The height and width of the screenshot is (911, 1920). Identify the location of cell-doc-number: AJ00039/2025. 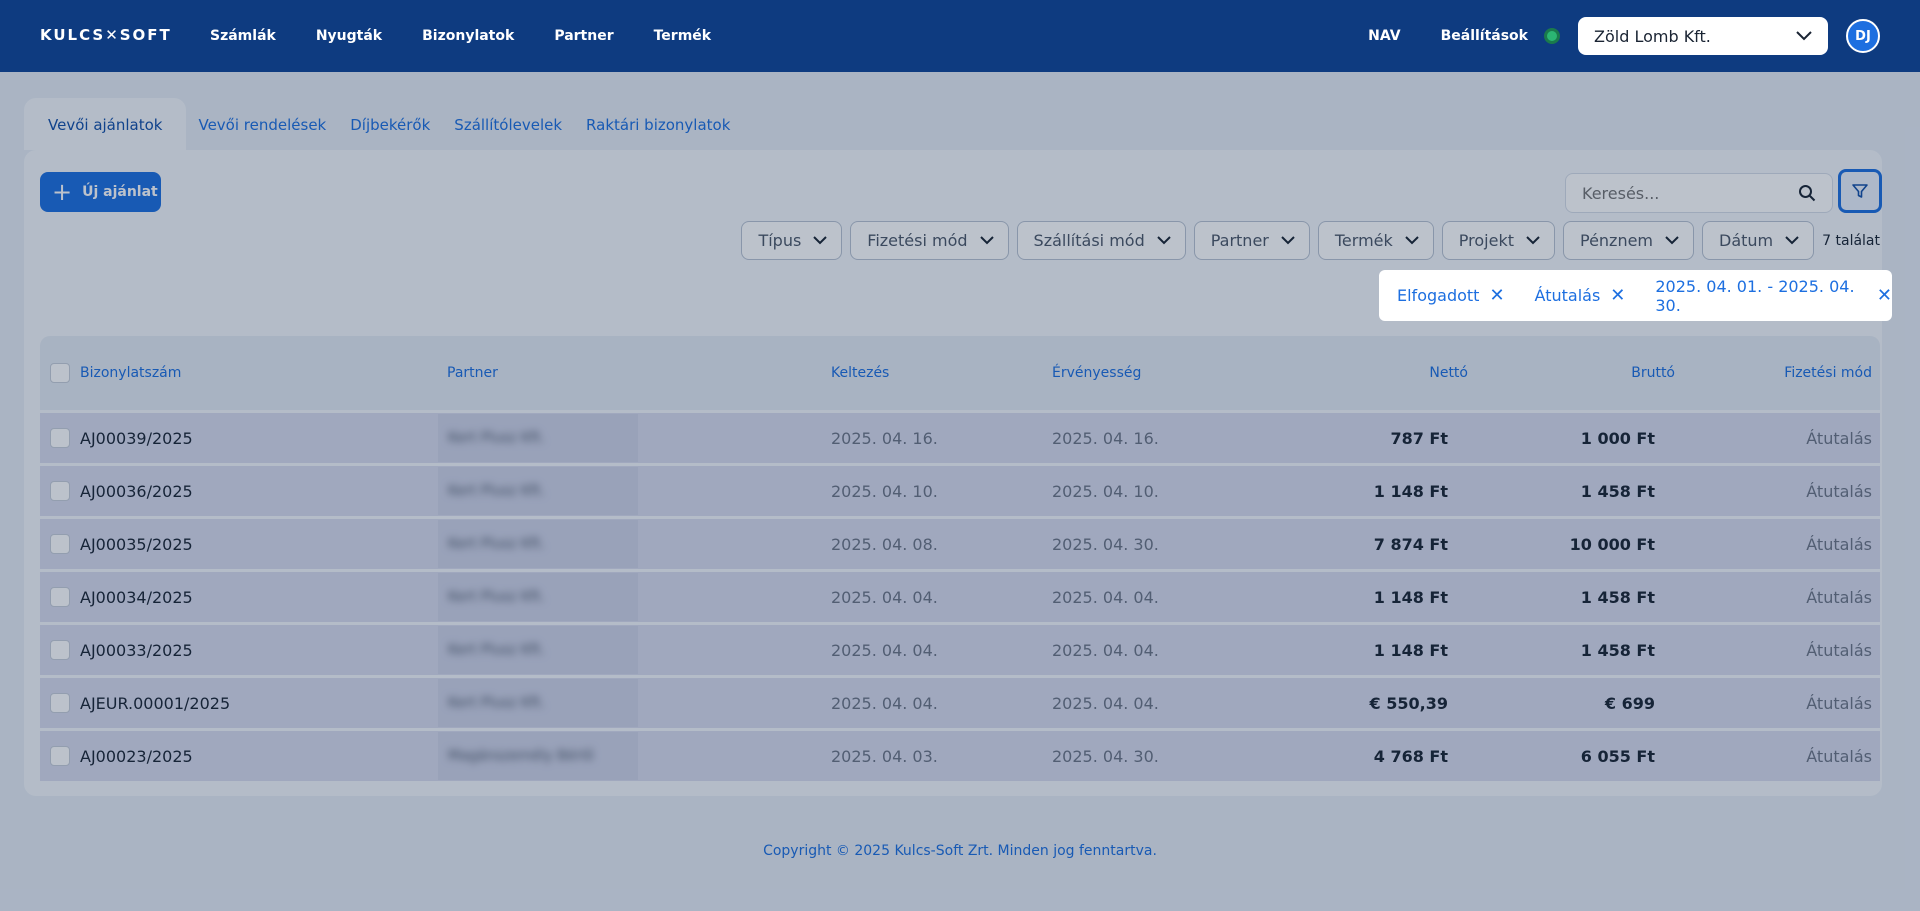
(136, 438).